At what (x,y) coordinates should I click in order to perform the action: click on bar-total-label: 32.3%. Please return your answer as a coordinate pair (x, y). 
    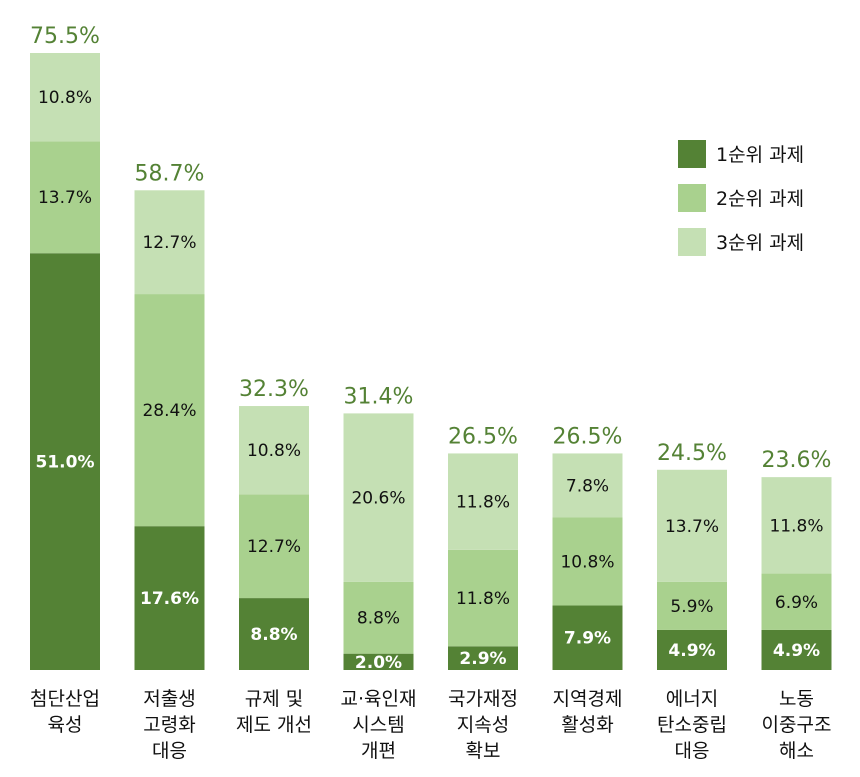
    Looking at the image, I should click on (274, 389).